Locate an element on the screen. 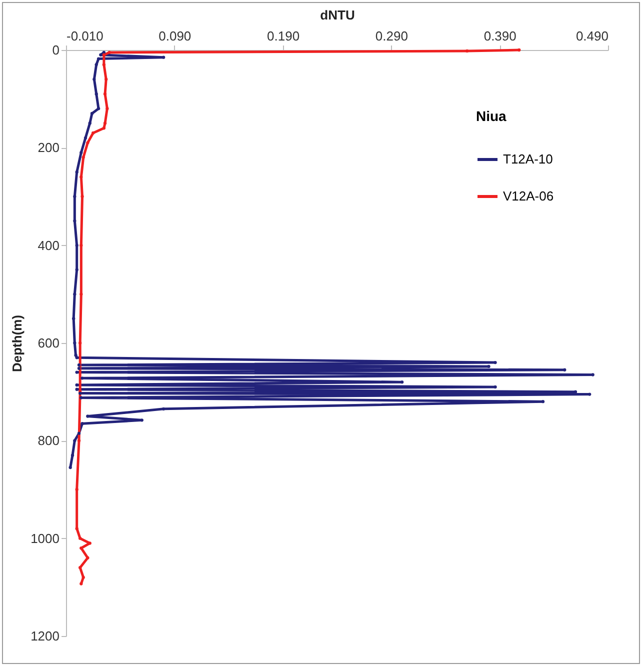  y-tick-label: 800 is located at coordinates (49, 440).